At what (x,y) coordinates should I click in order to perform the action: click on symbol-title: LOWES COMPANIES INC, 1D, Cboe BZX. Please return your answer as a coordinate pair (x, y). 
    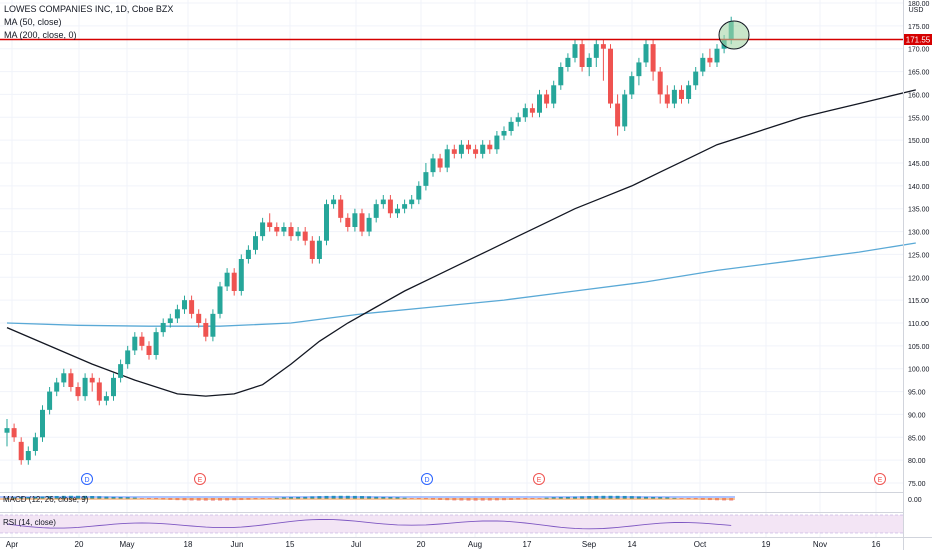
    Looking at the image, I should click on (89, 9).